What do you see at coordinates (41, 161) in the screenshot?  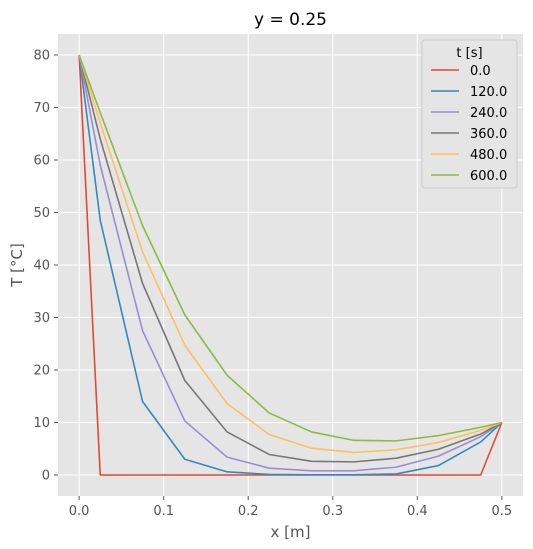 I see `y-tick-label: 60` at bounding box center [41, 161].